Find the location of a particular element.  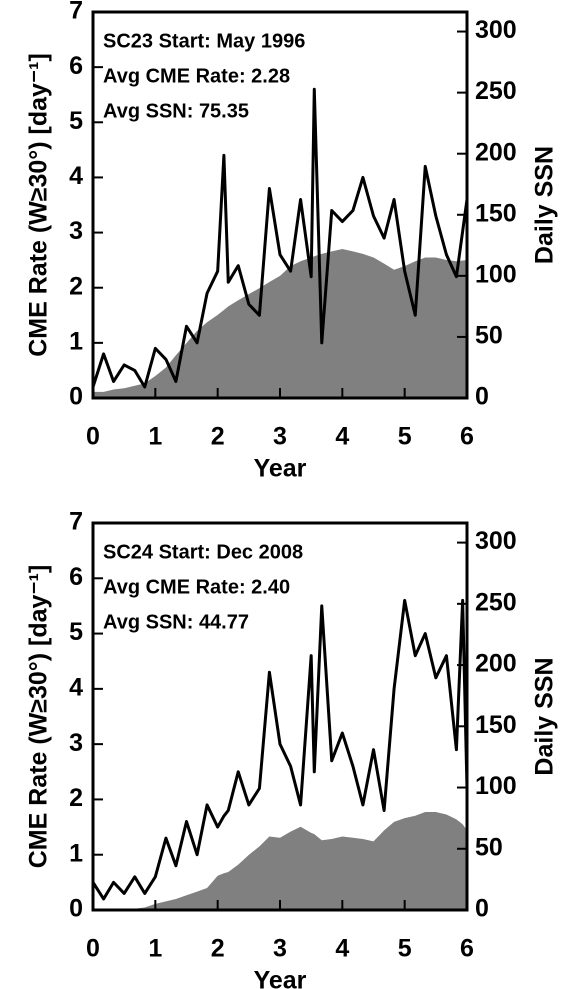

annotation: Avg SSN: 44.77 is located at coordinates (176, 622).